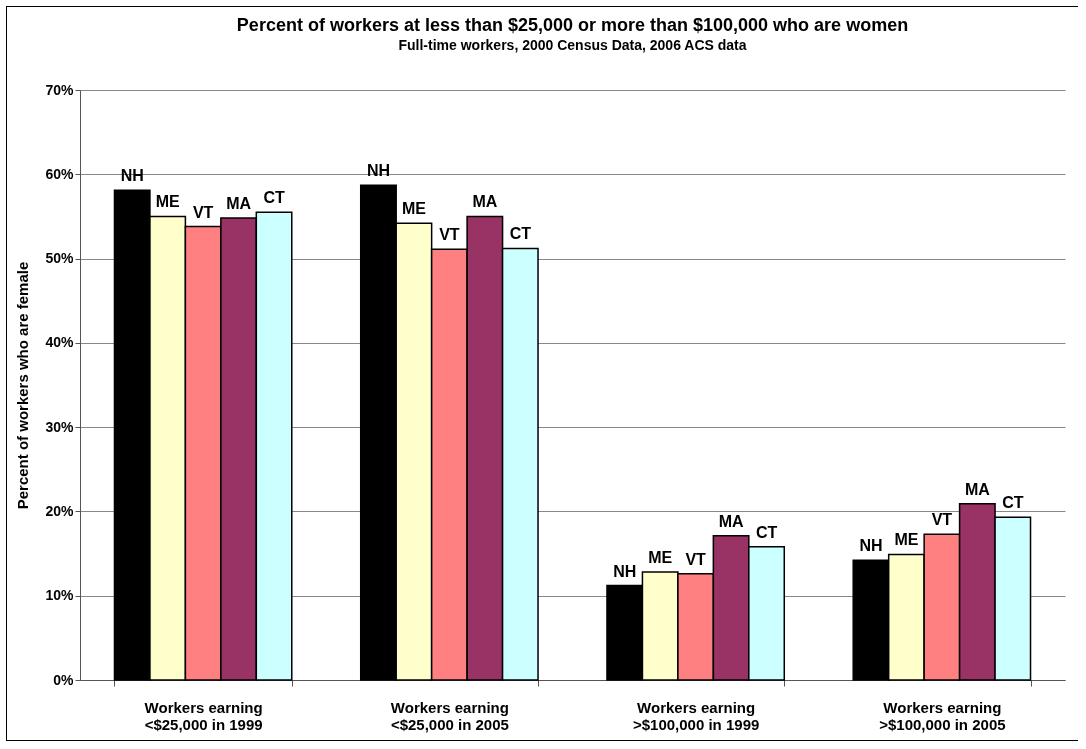 The image size is (1086, 749). I want to click on y-tick-label: 30%, so click(60, 426).